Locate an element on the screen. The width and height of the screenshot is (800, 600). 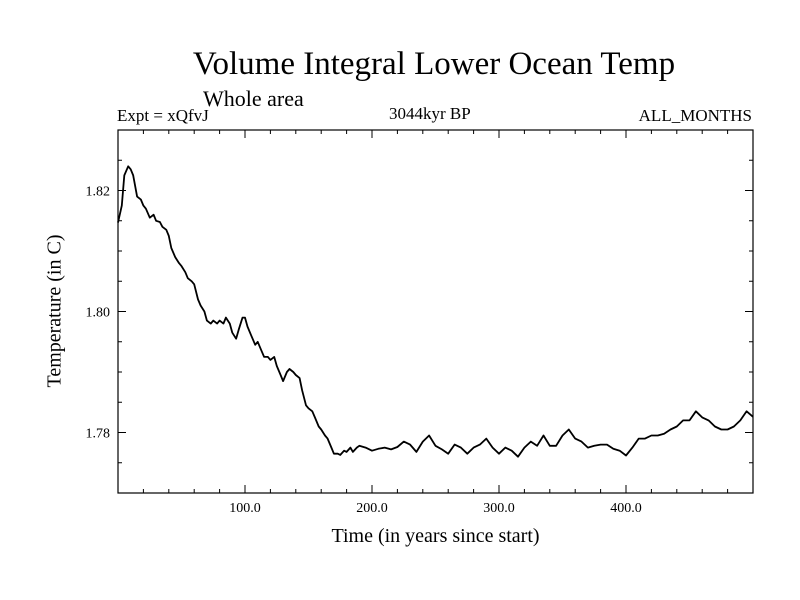
x-tick-label: 400.0 is located at coordinates (626, 508).